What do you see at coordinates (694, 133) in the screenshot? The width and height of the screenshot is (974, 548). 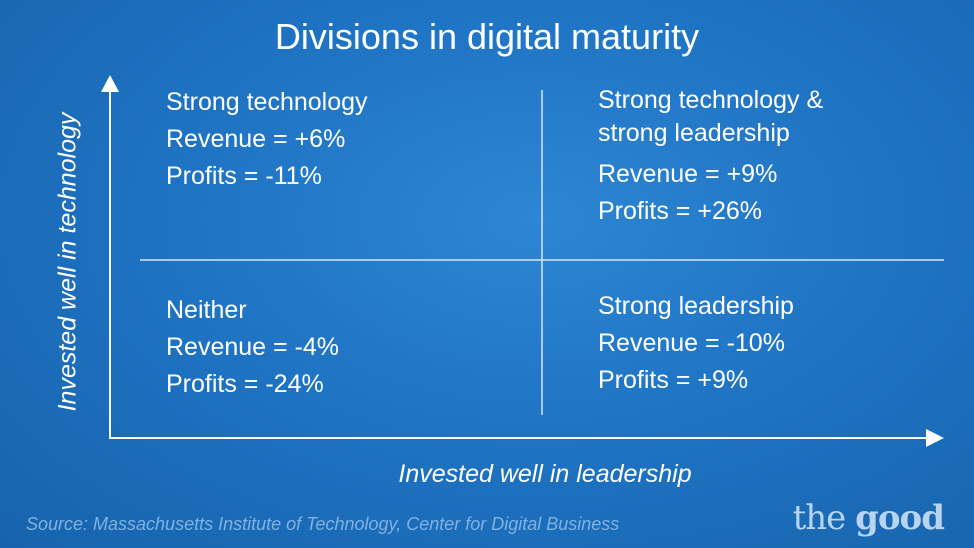 I see `quadrant-heading-line2: strong leadership` at bounding box center [694, 133].